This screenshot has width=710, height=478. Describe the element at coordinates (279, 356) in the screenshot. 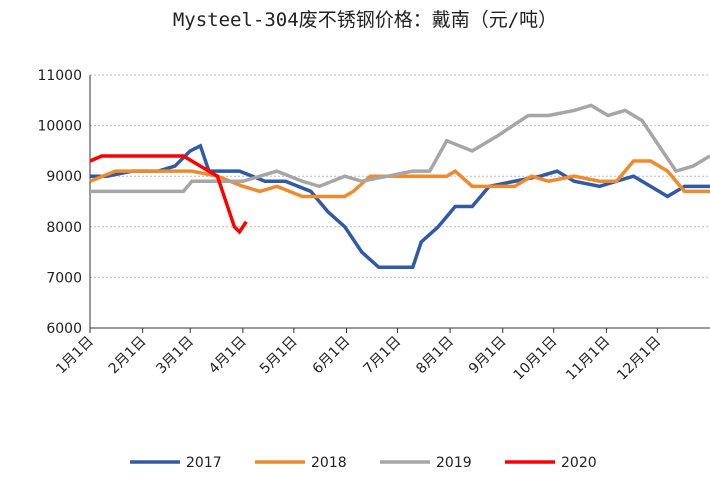

I see `x-tick-label: 5月1日` at that location.